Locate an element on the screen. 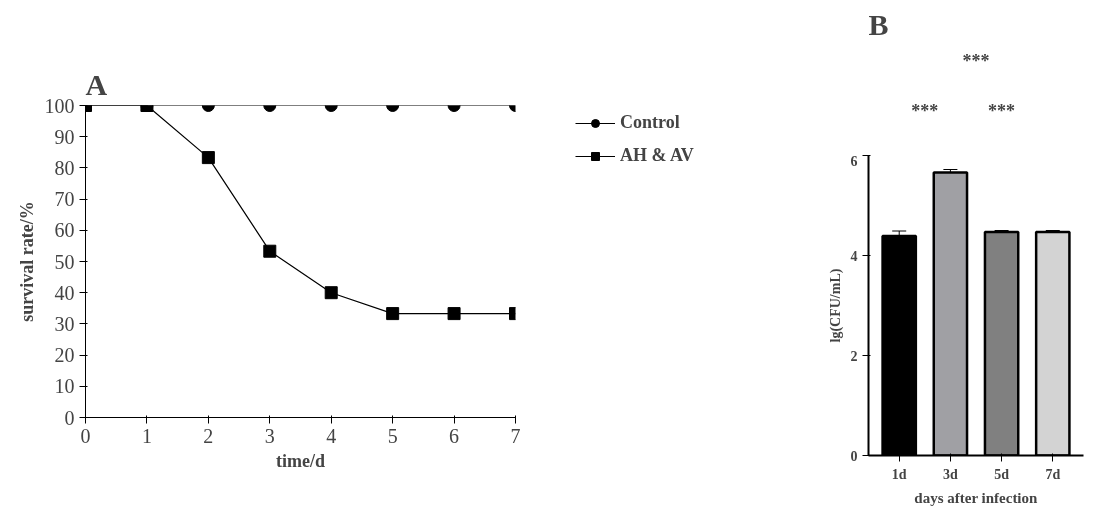  y-axis-title: survival rate/% is located at coordinates (26, 261).